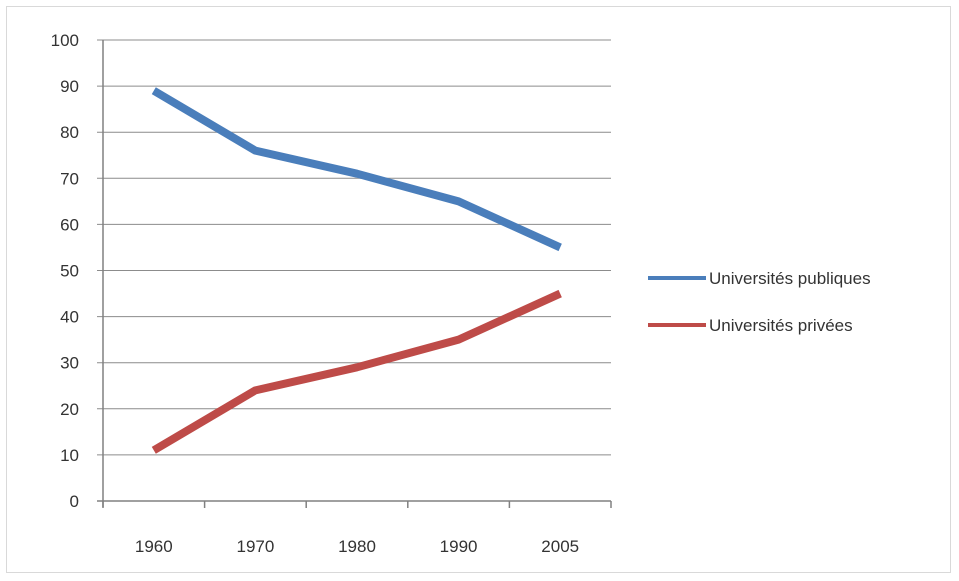  What do you see at coordinates (357, 504) in the screenshot?
I see `x-tick-marks` at bounding box center [357, 504].